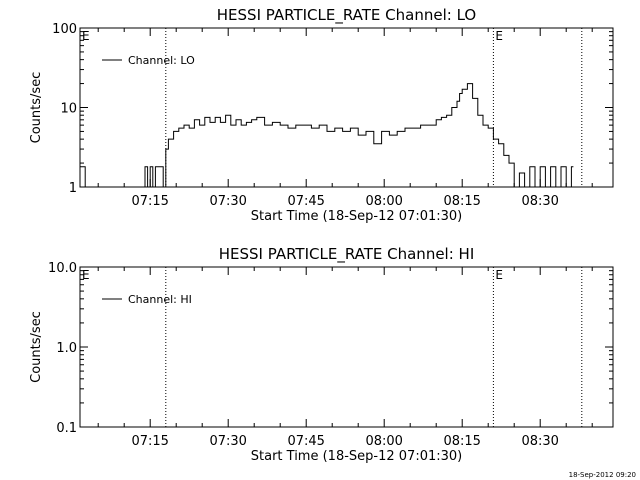  Describe the element at coordinates (62, 268) in the screenshot. I see `y-tick-label: 10.0` at that location.